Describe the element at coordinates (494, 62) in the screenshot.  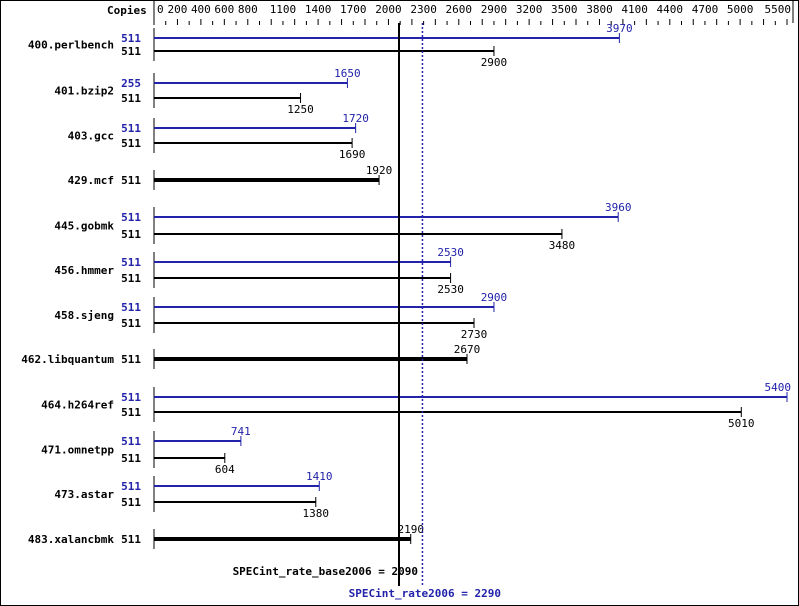
I see `base-value: 2900` at that location.